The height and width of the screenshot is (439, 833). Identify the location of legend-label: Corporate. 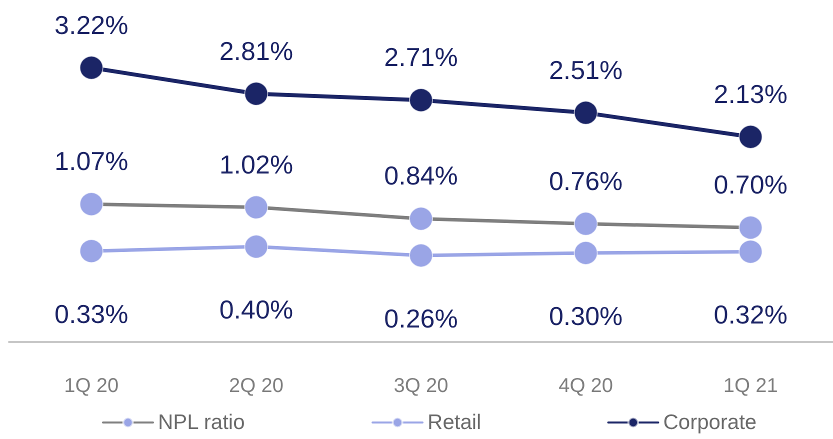
(710, 422).